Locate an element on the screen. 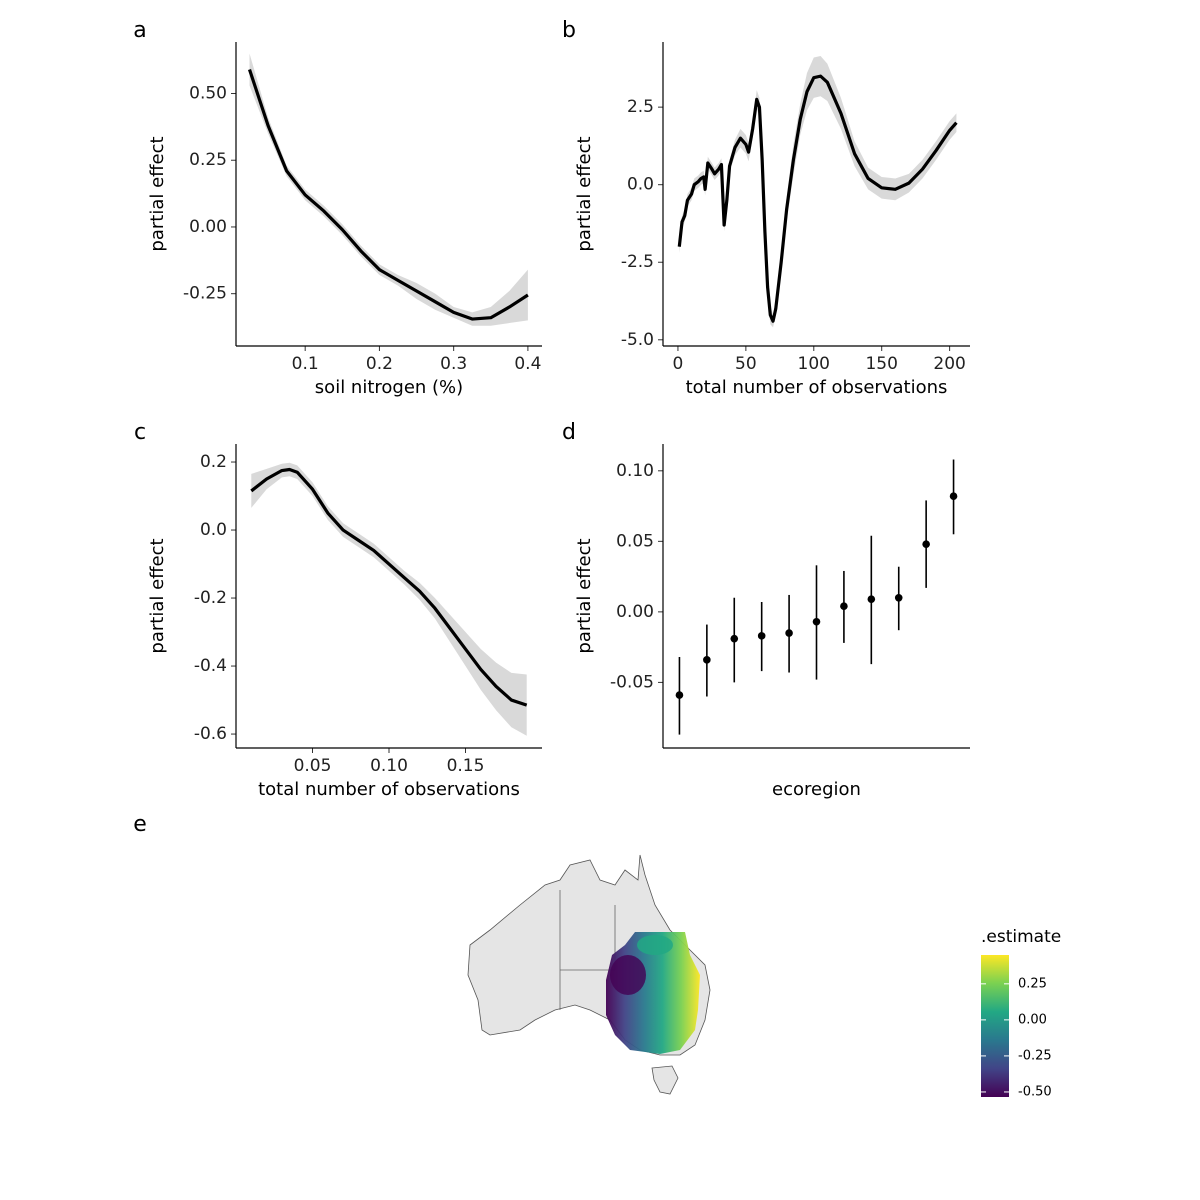  x-tick-label: 0 is located at coordinates (678, 364).